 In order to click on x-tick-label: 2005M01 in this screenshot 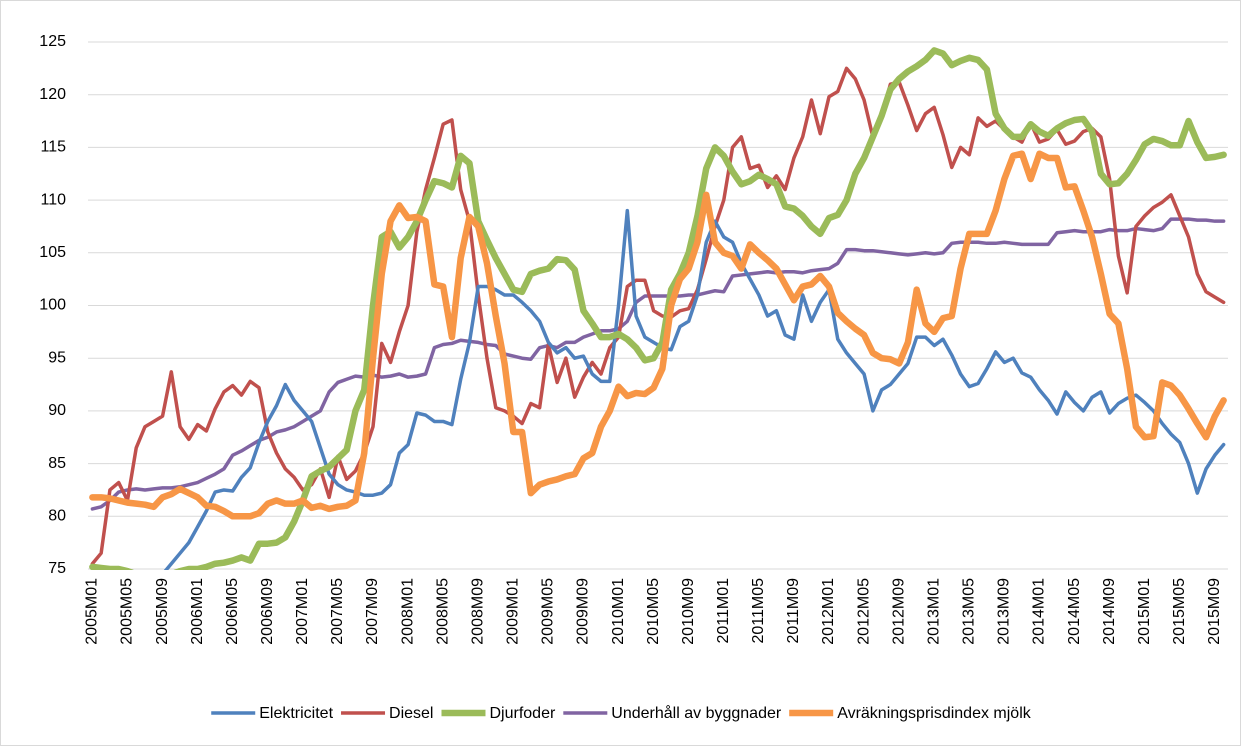, I will do `click(92, 611)`.